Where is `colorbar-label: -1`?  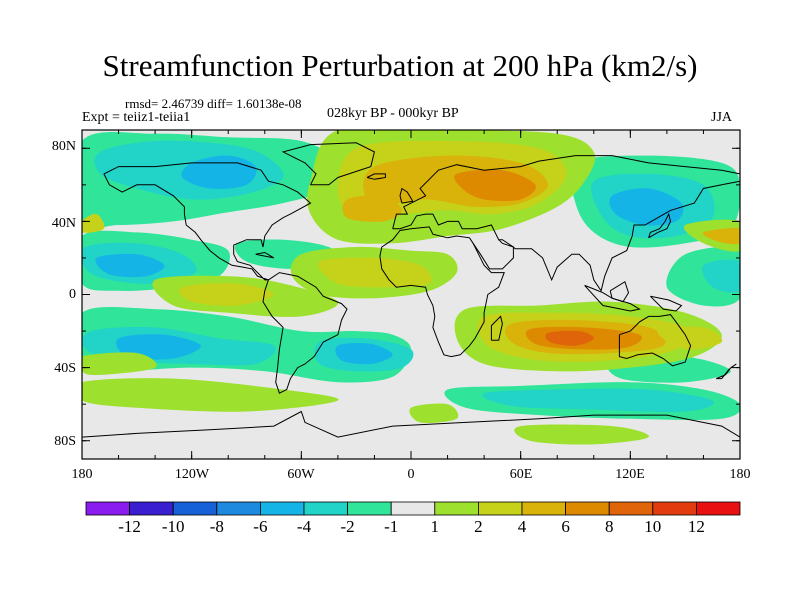
colorbar-label: -1 is located at coordinates (391, 526).